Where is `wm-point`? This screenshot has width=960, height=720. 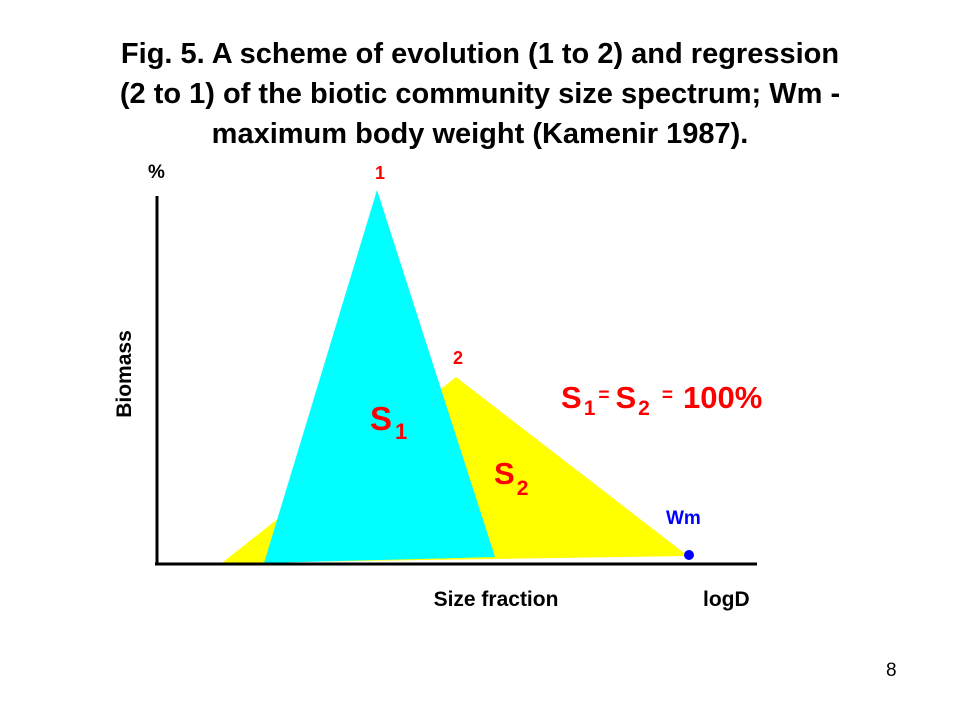
wm-point is located at coordinates (689, 555).